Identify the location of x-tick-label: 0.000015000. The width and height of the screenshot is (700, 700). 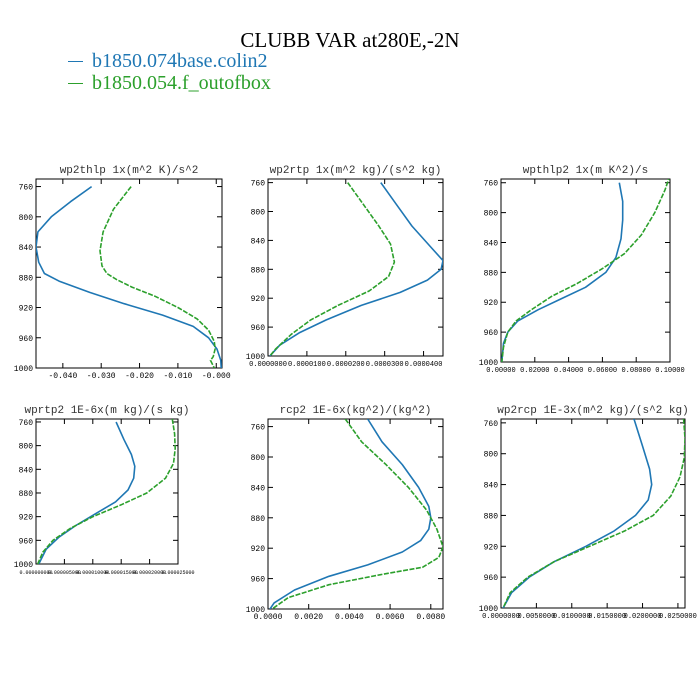
(121, 573).